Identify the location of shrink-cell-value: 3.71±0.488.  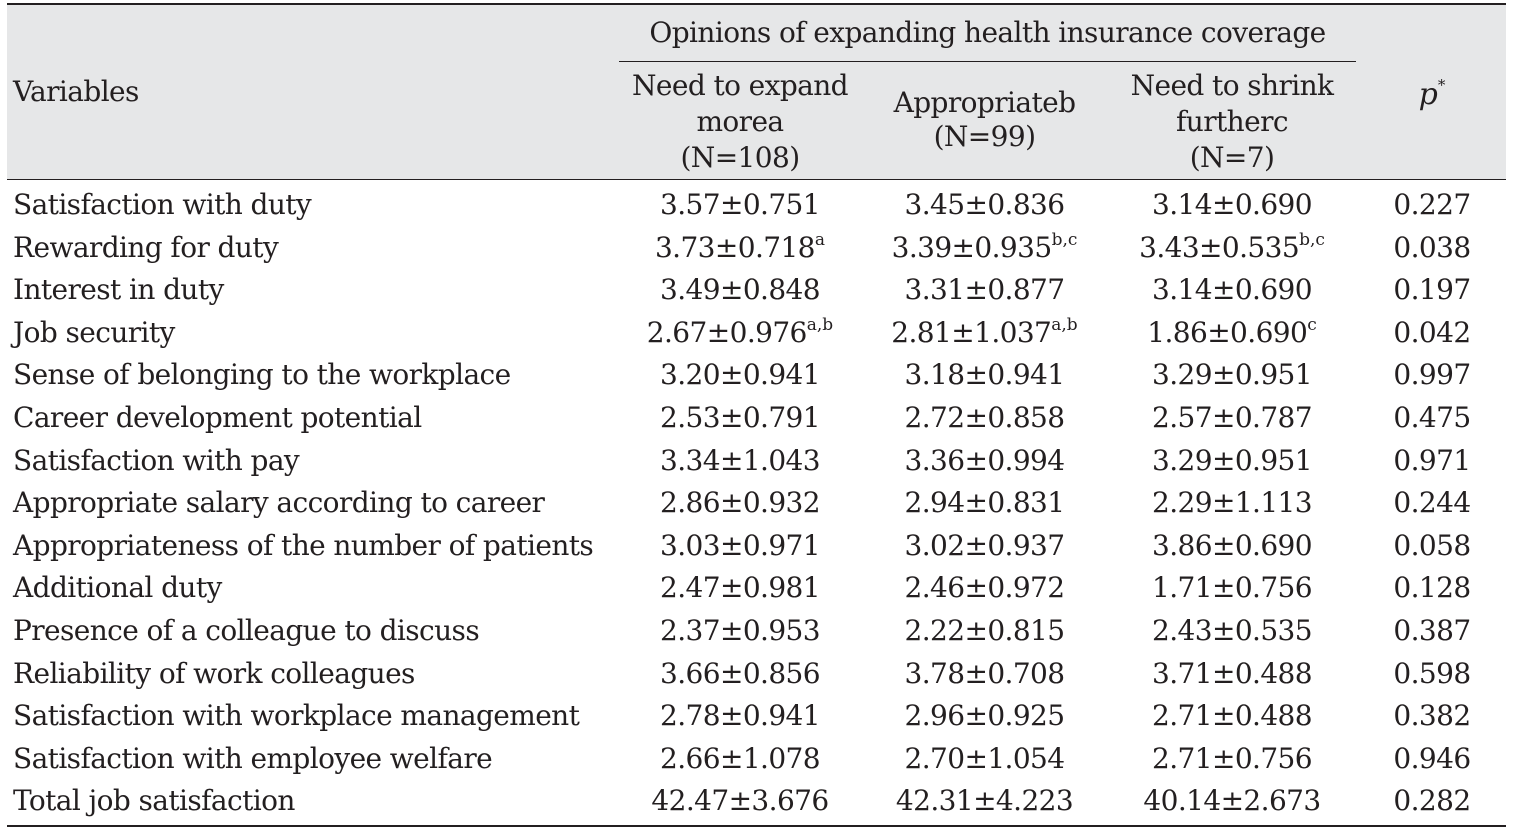
(1232, 673).